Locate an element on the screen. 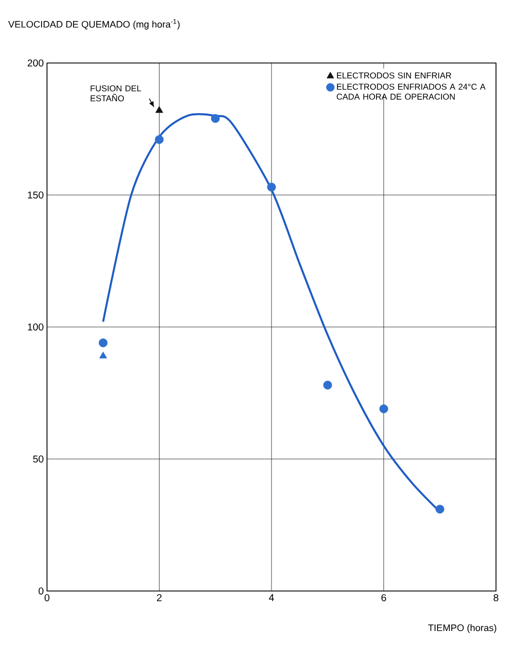  x-tick-label: 0 is located at coordinates (47, 598).